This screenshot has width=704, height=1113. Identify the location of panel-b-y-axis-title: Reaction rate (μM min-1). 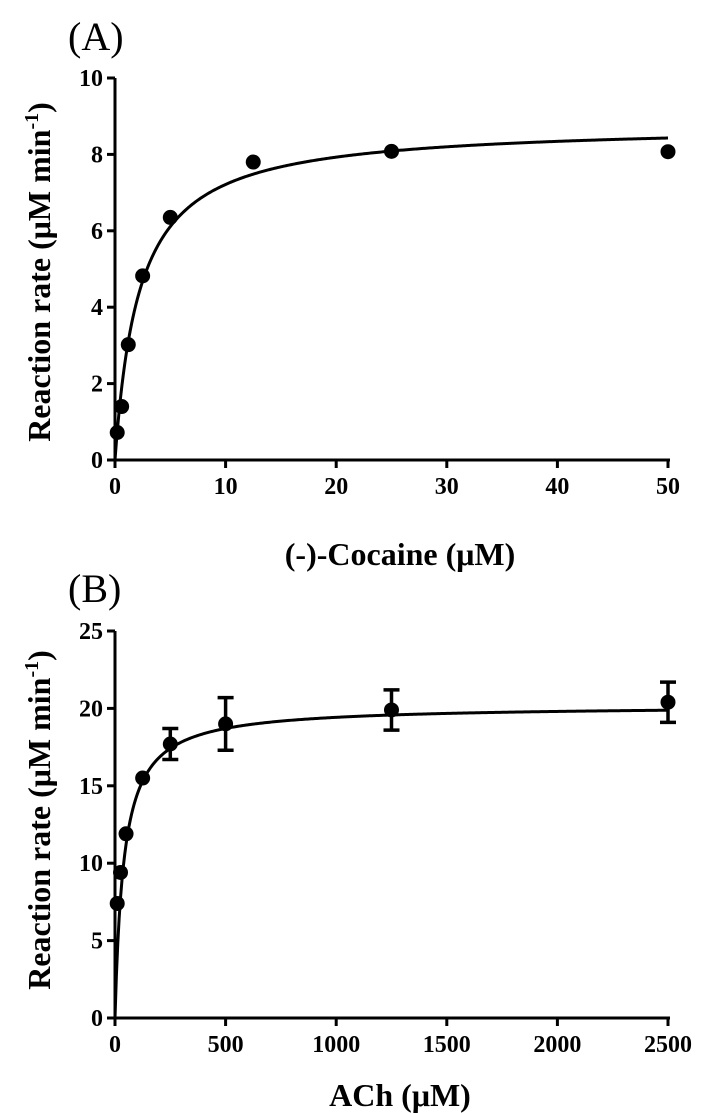
(39, 820).